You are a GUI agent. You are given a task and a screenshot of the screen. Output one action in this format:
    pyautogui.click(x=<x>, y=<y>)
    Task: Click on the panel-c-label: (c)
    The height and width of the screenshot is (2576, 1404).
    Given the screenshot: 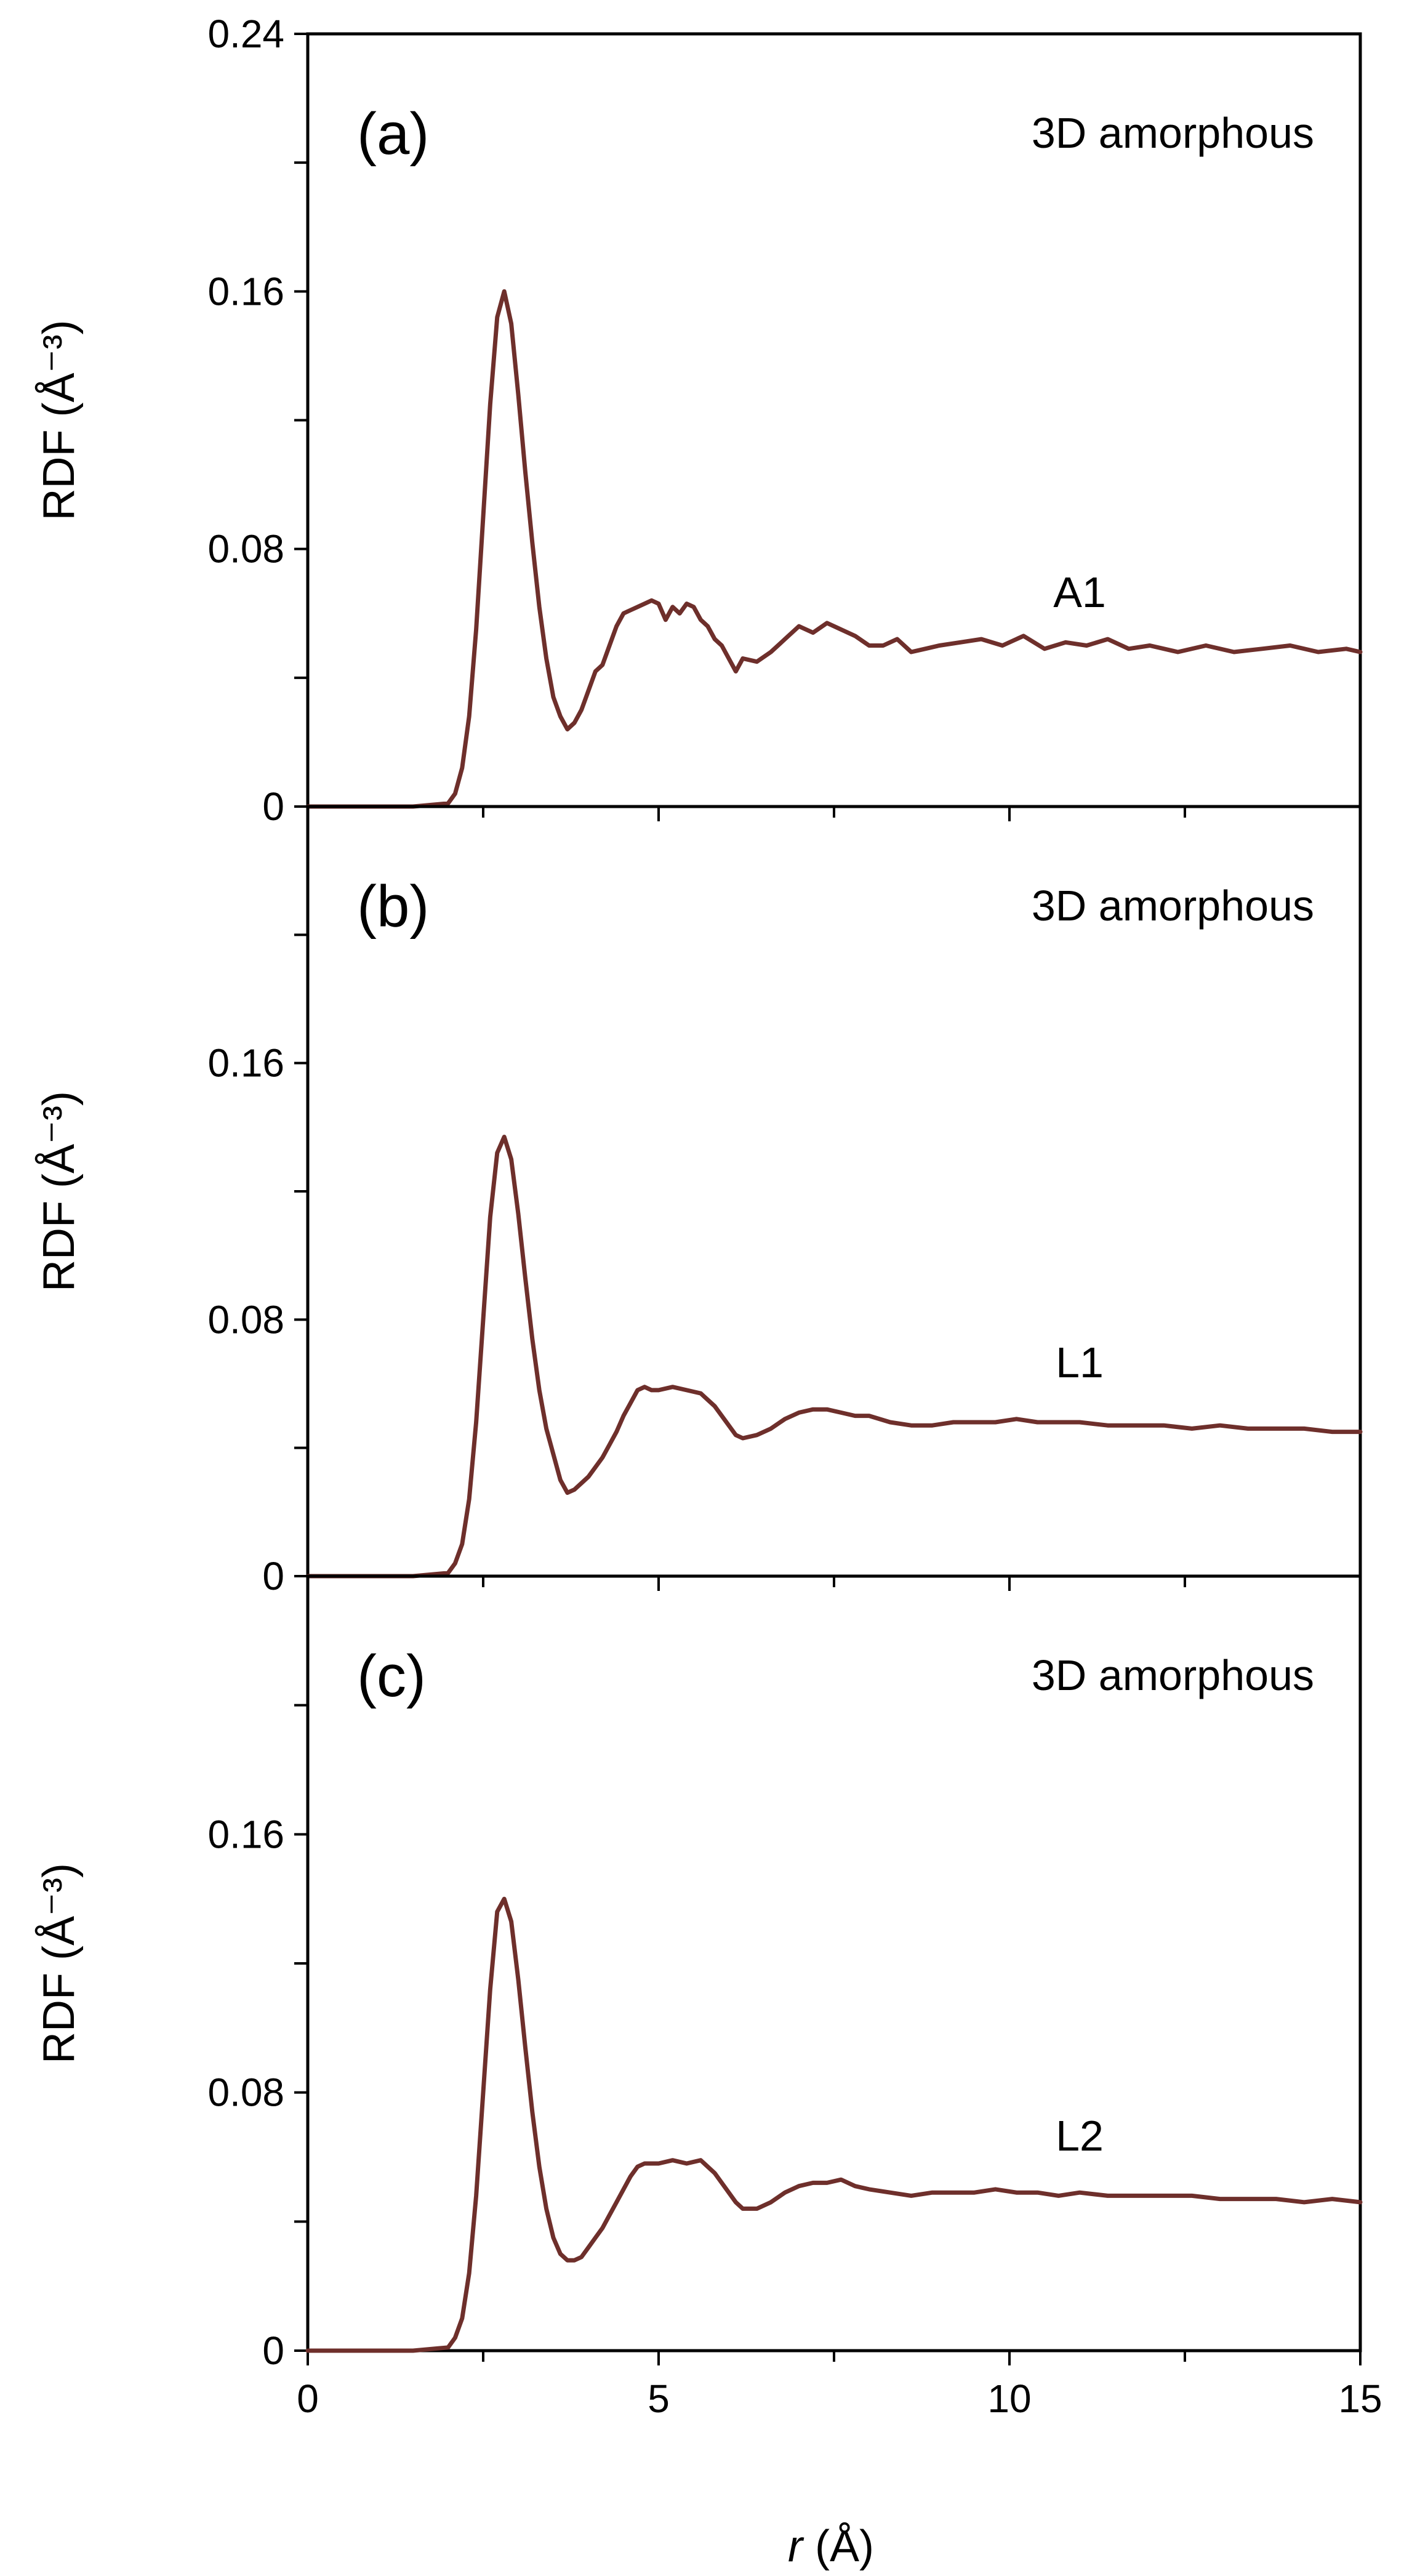 What is the action you would take?
    pyautogui.click(x=391, y=1676)
    